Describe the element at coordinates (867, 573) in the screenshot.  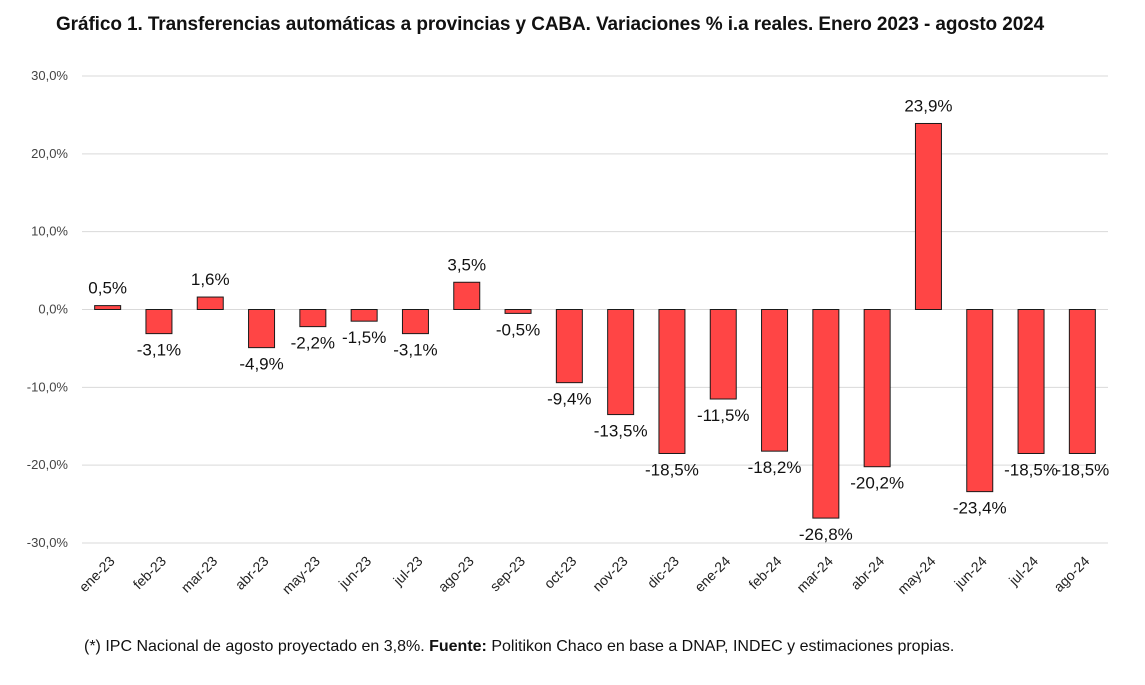
I see `x-tick-label: abr-24` at that location.